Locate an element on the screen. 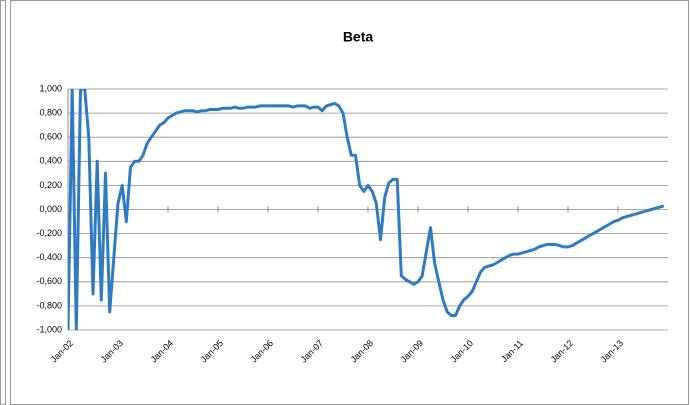 The image size is (690, 405). y-tick-label: 0,600 is located at coordinates (50, 137).